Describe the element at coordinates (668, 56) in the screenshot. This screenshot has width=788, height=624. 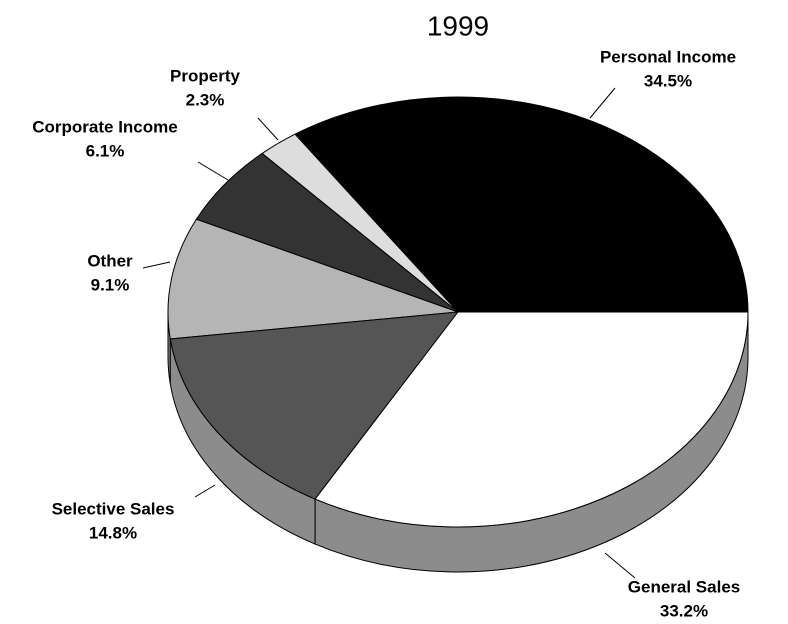
I see `slice-label: Personal Income` at that location.